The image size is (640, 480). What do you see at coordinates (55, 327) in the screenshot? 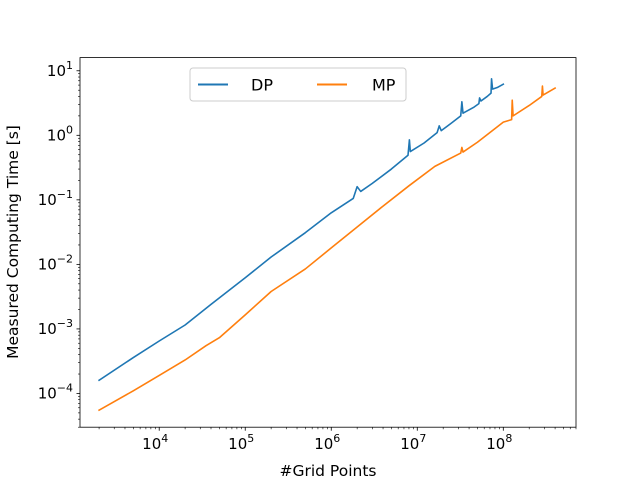
I see `y-tick-label: 10⁻³` at bounding box center [55, 327].